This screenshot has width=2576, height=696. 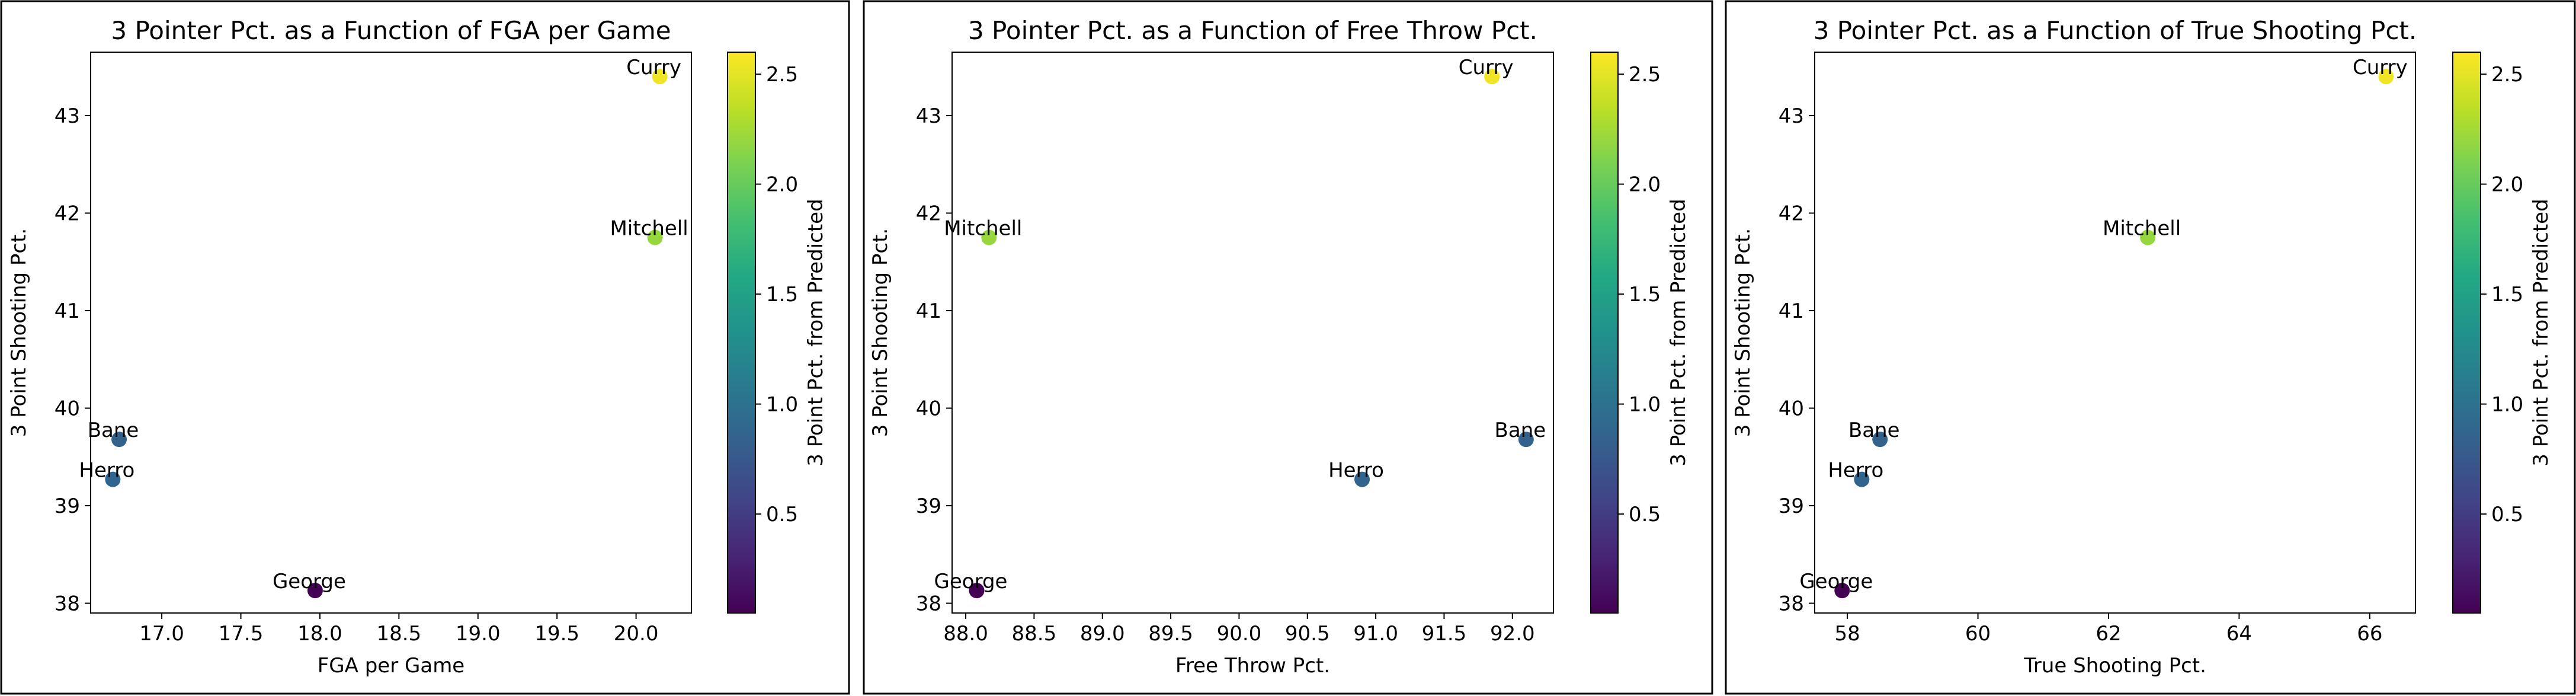 What do you see at coordinates (636, 634) in the screenshot?
I see `x-tick-label: 20.0` at bounding box center [636, 634].